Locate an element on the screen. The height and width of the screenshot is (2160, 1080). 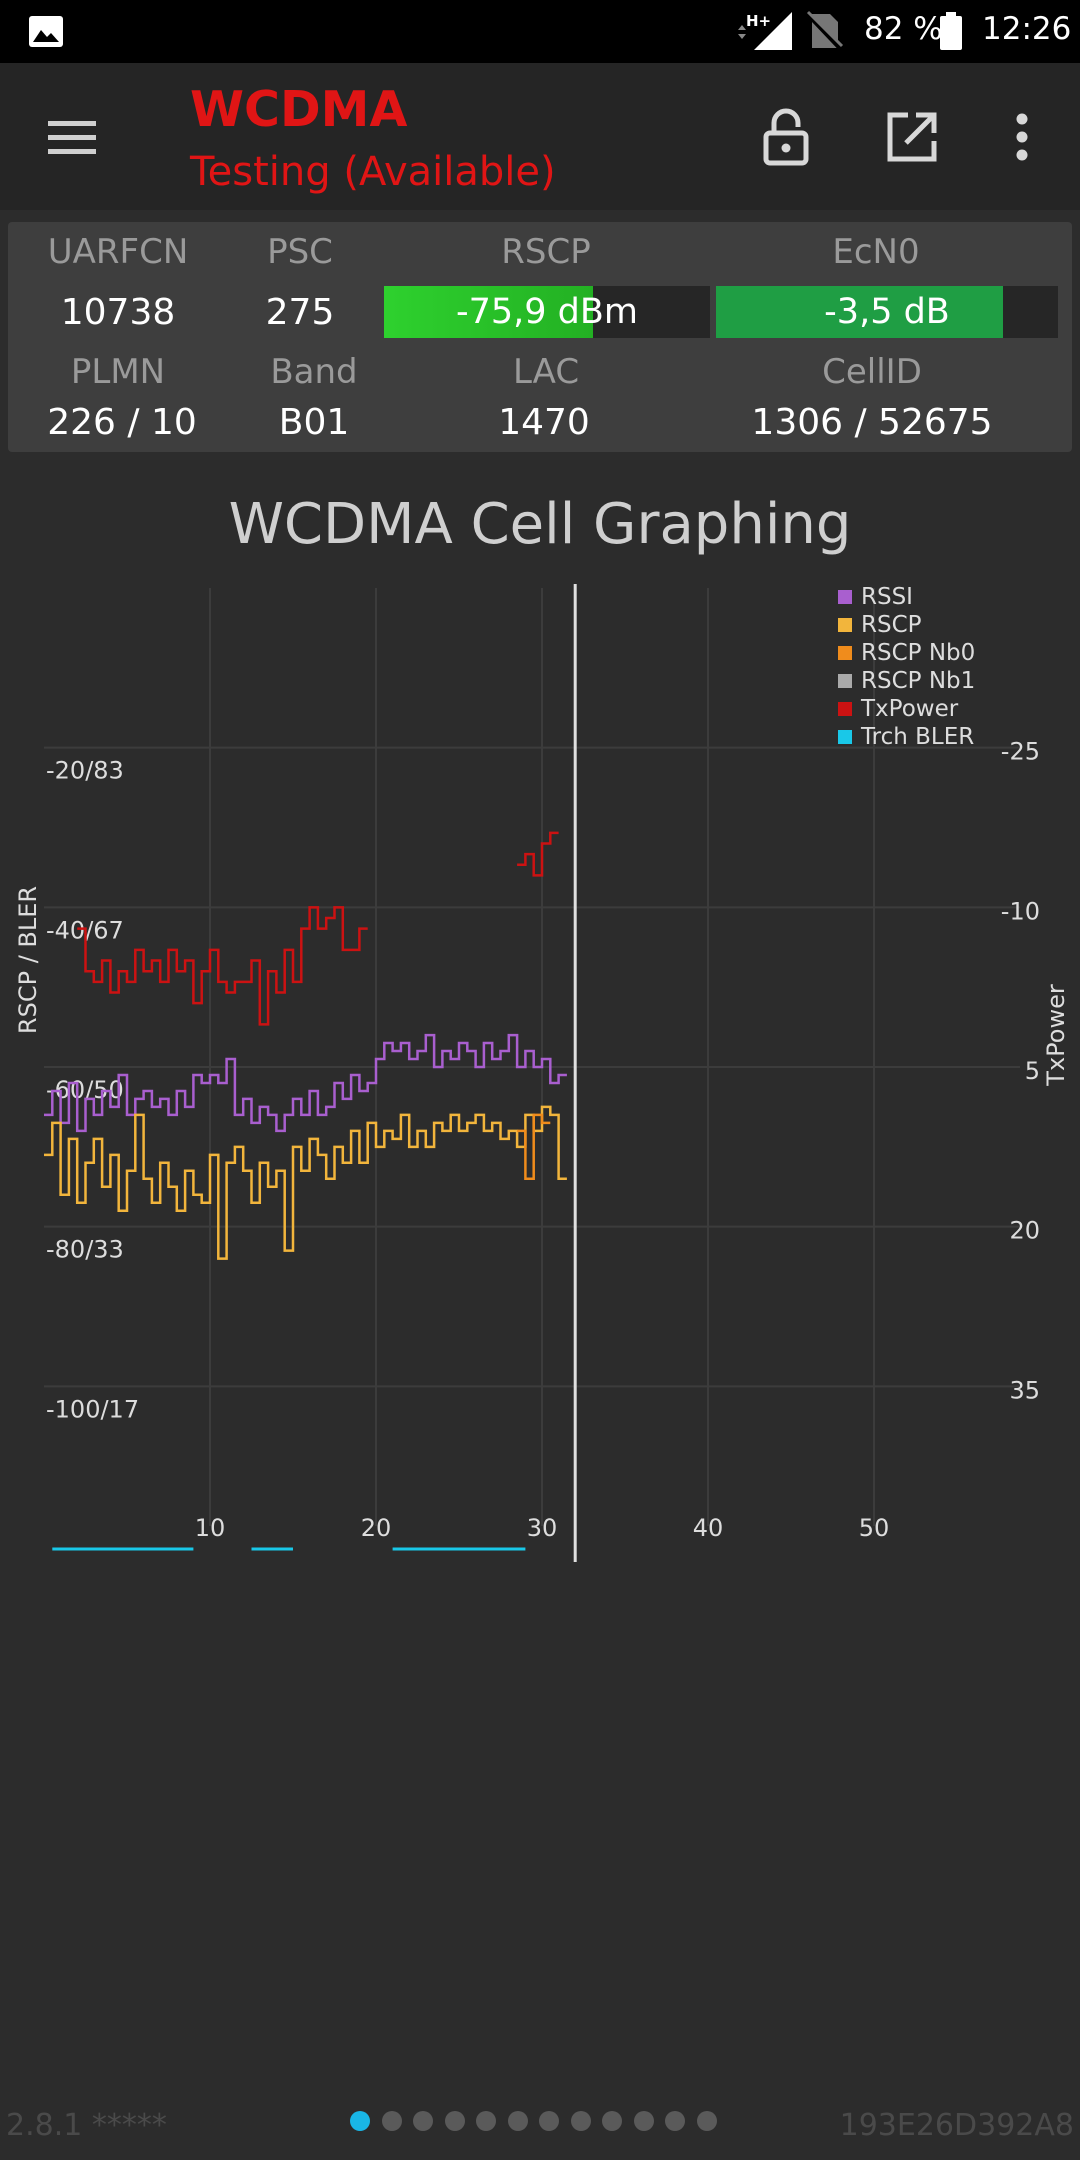
ecn0-meter-fill is located at coordinates (860, 312).